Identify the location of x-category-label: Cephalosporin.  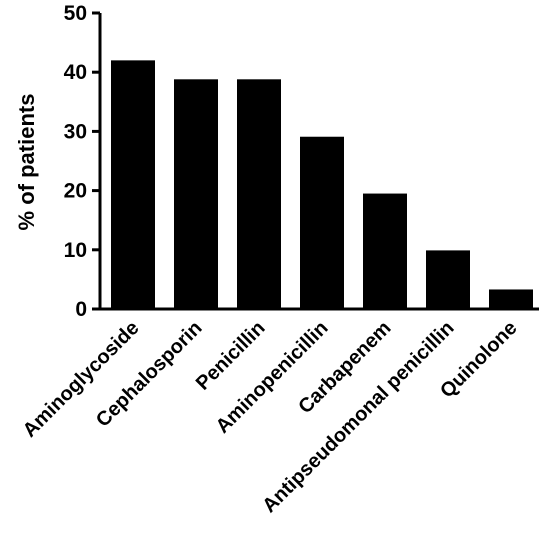
(149, 374).